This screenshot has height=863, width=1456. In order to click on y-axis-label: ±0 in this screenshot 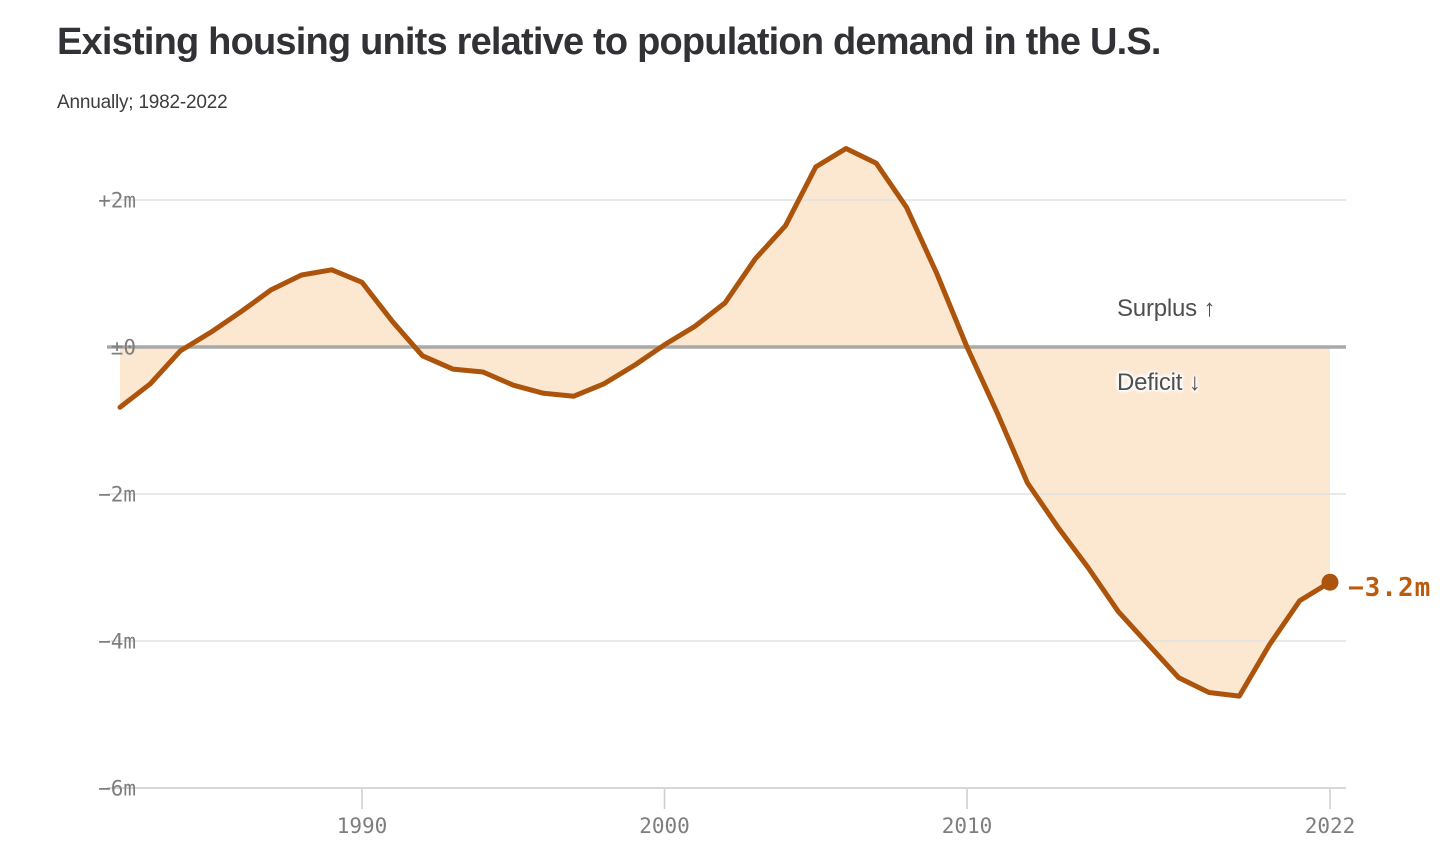, I will do `click(123, 348)`.